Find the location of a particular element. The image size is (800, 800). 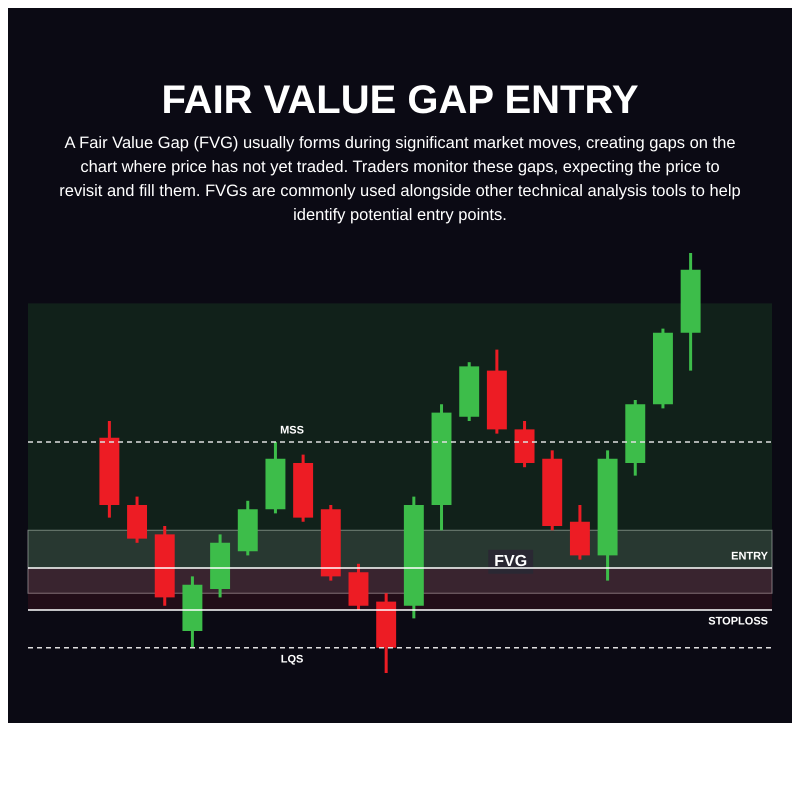

chart-subtitle: A Fair Value Gap (FVG) usually forms during significant market moves, creating gaps on the chart where price has not yet traded. Traders monitor these gaps, expecting the price to revisit and fill them. FVGs are commonly used alongside other technical analysis tools to help identify potential entry points. is located at coordinates (400, 179).